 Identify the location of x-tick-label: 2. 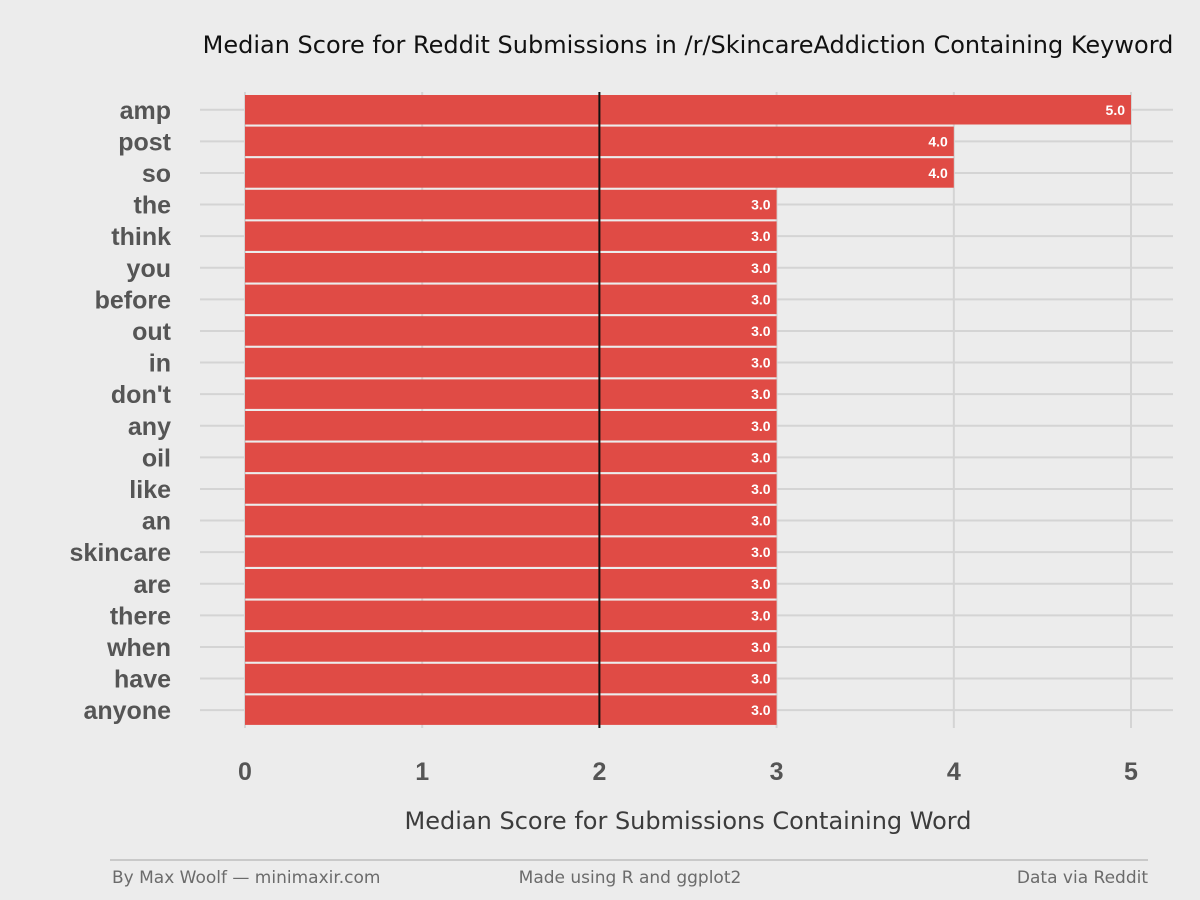
(599, 772).